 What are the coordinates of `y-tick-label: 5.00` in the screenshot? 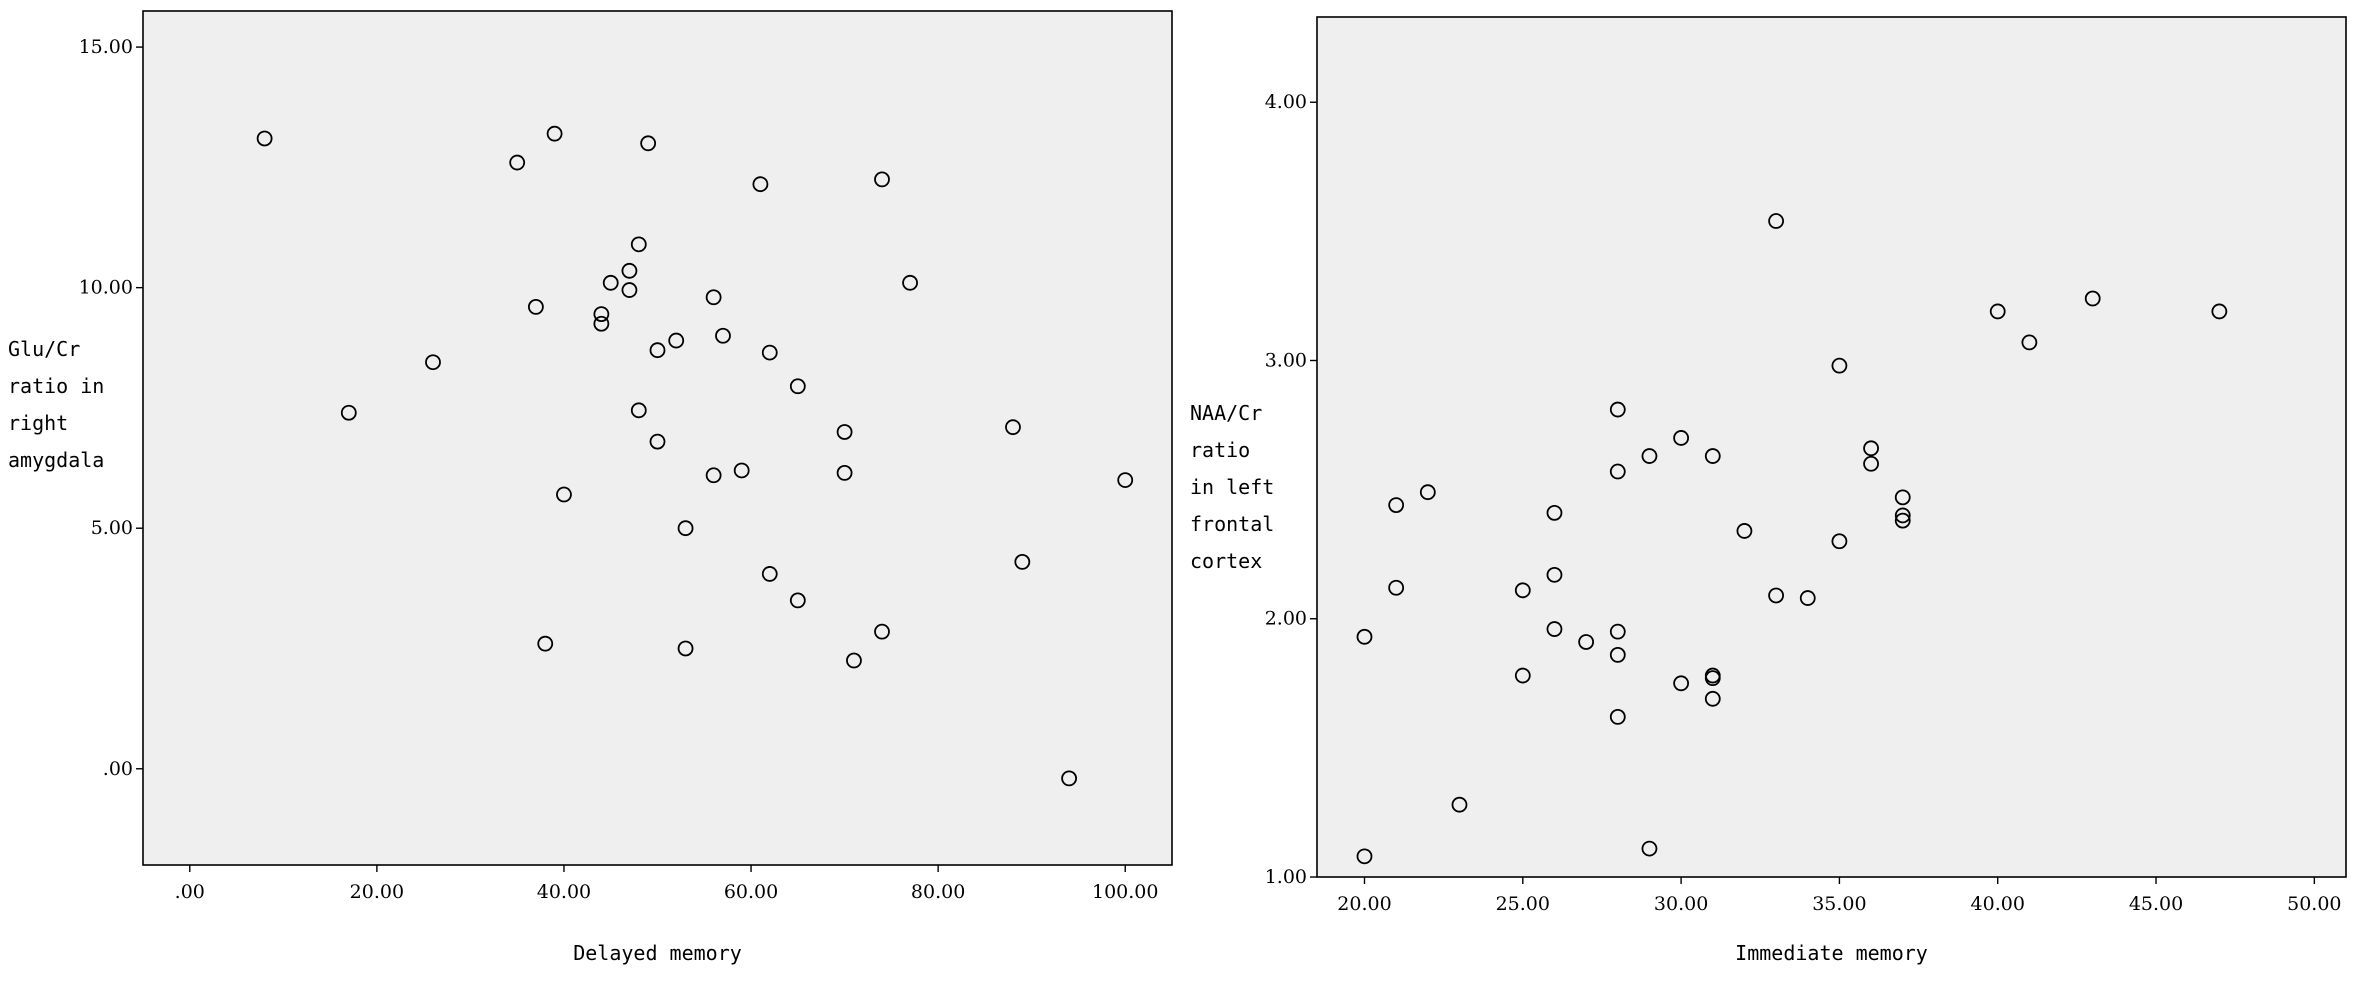 It's located at (112, 528).